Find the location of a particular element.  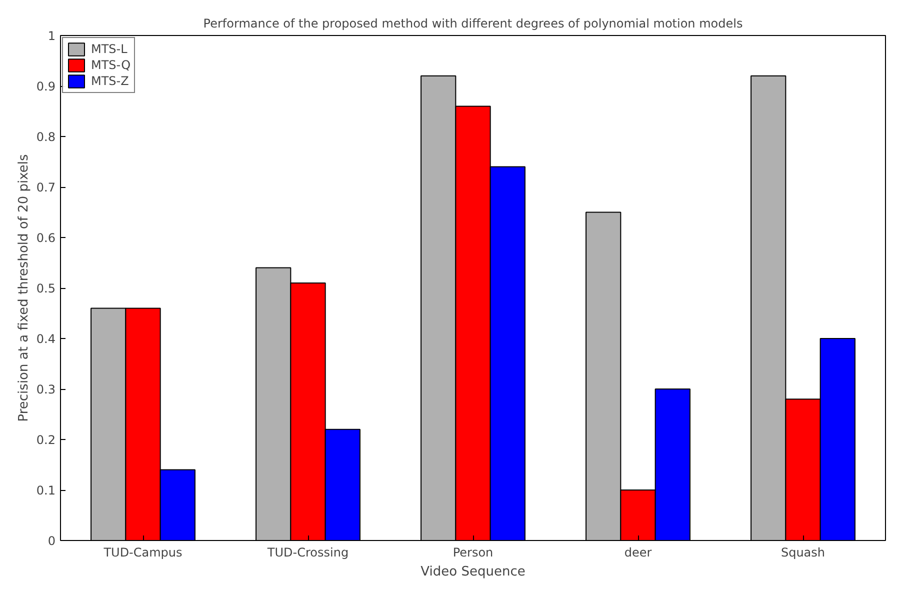

y-tick-label: 0.7 is located at coordinates (46, 187).